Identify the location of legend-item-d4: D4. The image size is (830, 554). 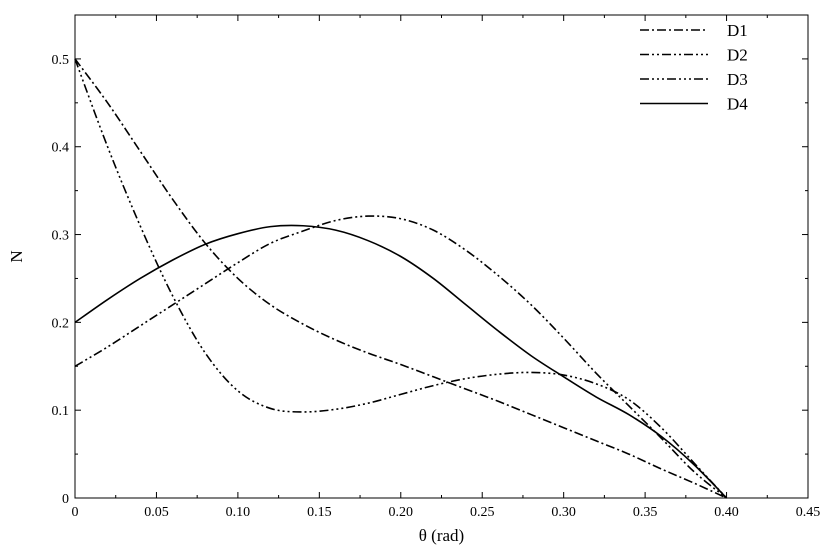
(694, 104).